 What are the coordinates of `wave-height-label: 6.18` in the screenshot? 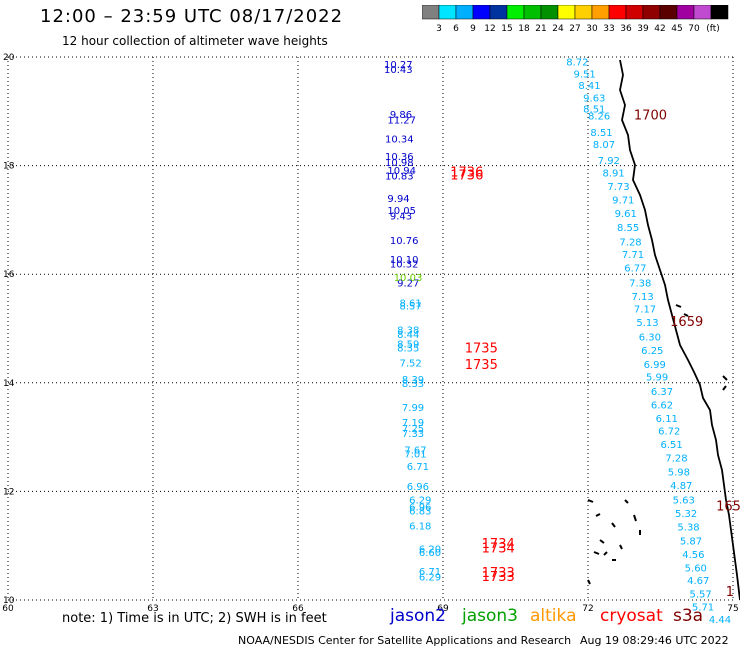 It's located at (420, 527).